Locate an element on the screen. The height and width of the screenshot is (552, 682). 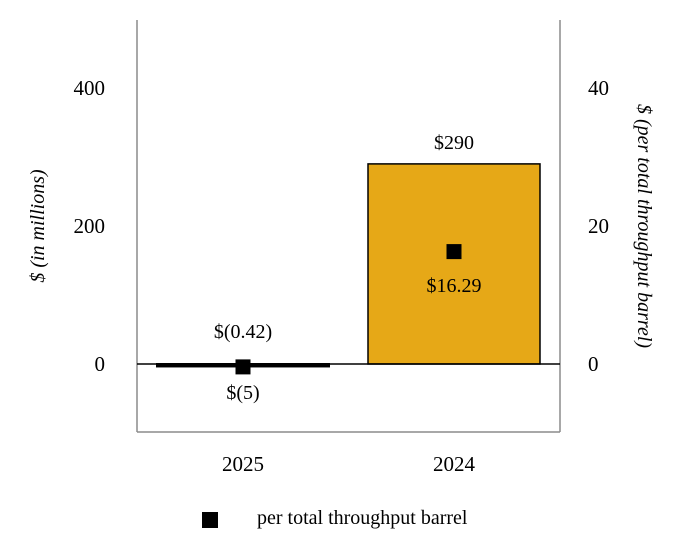
right-tick-label: 0 is located at coordinates (593, 364).